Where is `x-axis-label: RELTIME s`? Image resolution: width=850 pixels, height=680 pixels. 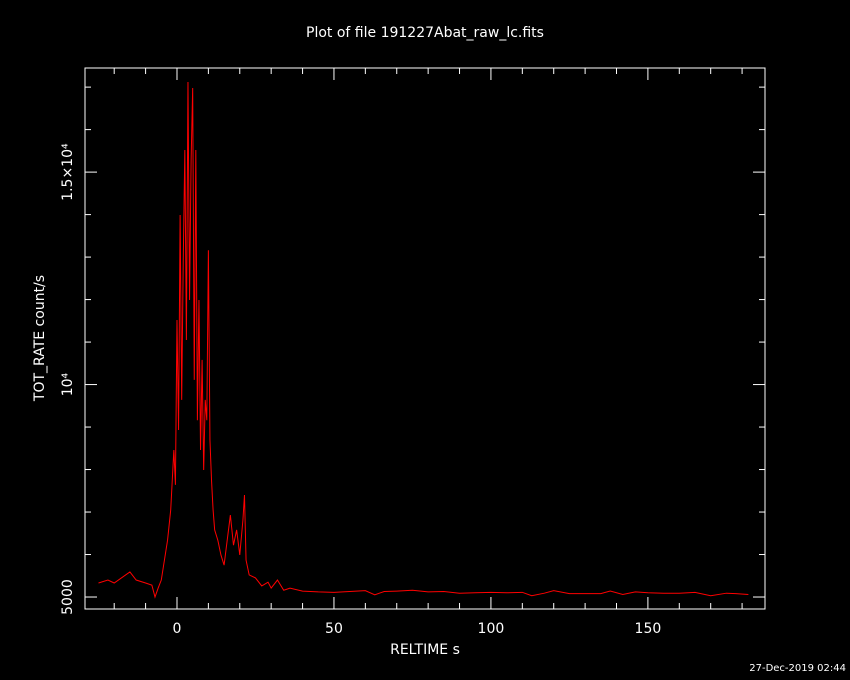 x-axis-label: RELTIME s is located at coordinates (425, 650).